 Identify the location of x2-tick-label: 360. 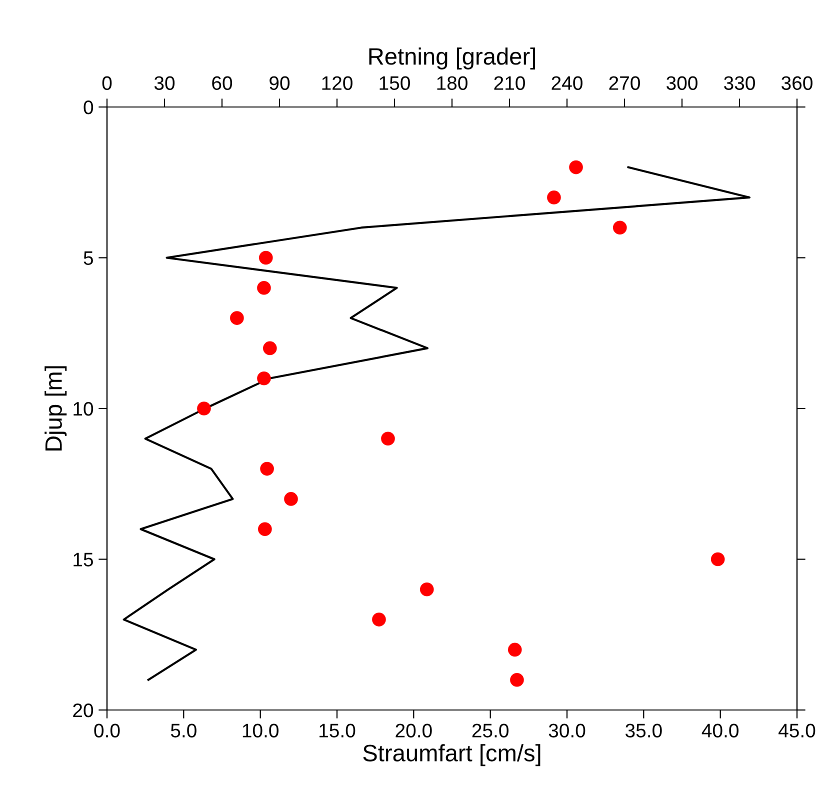
(797, 83).